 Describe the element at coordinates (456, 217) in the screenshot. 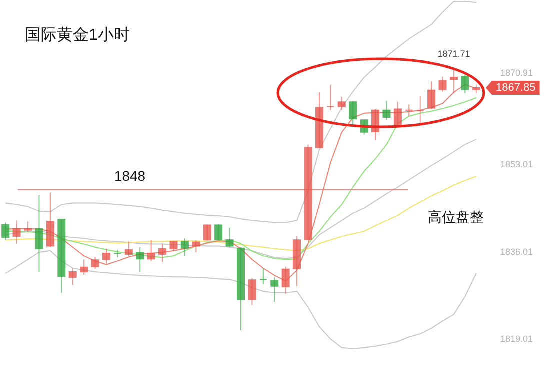

I see `annotation: 高位盘整` at that location.